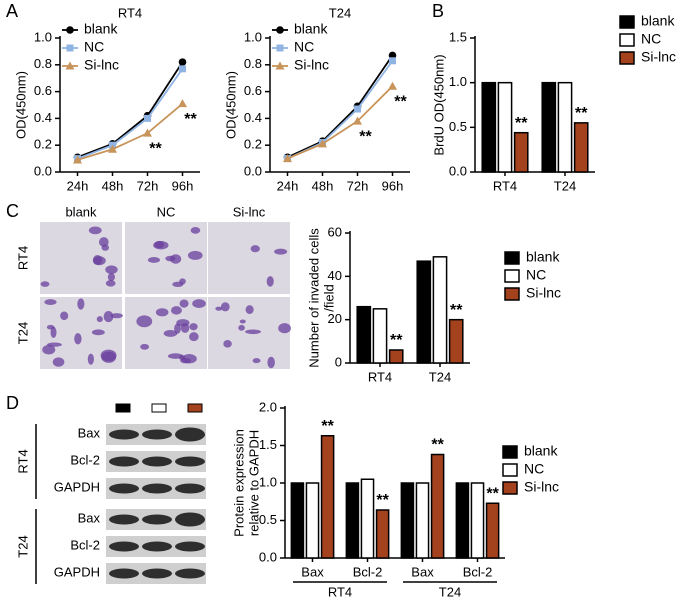 The image size is (685, 601). I want to click on panel-label: D, so click(12, 403).